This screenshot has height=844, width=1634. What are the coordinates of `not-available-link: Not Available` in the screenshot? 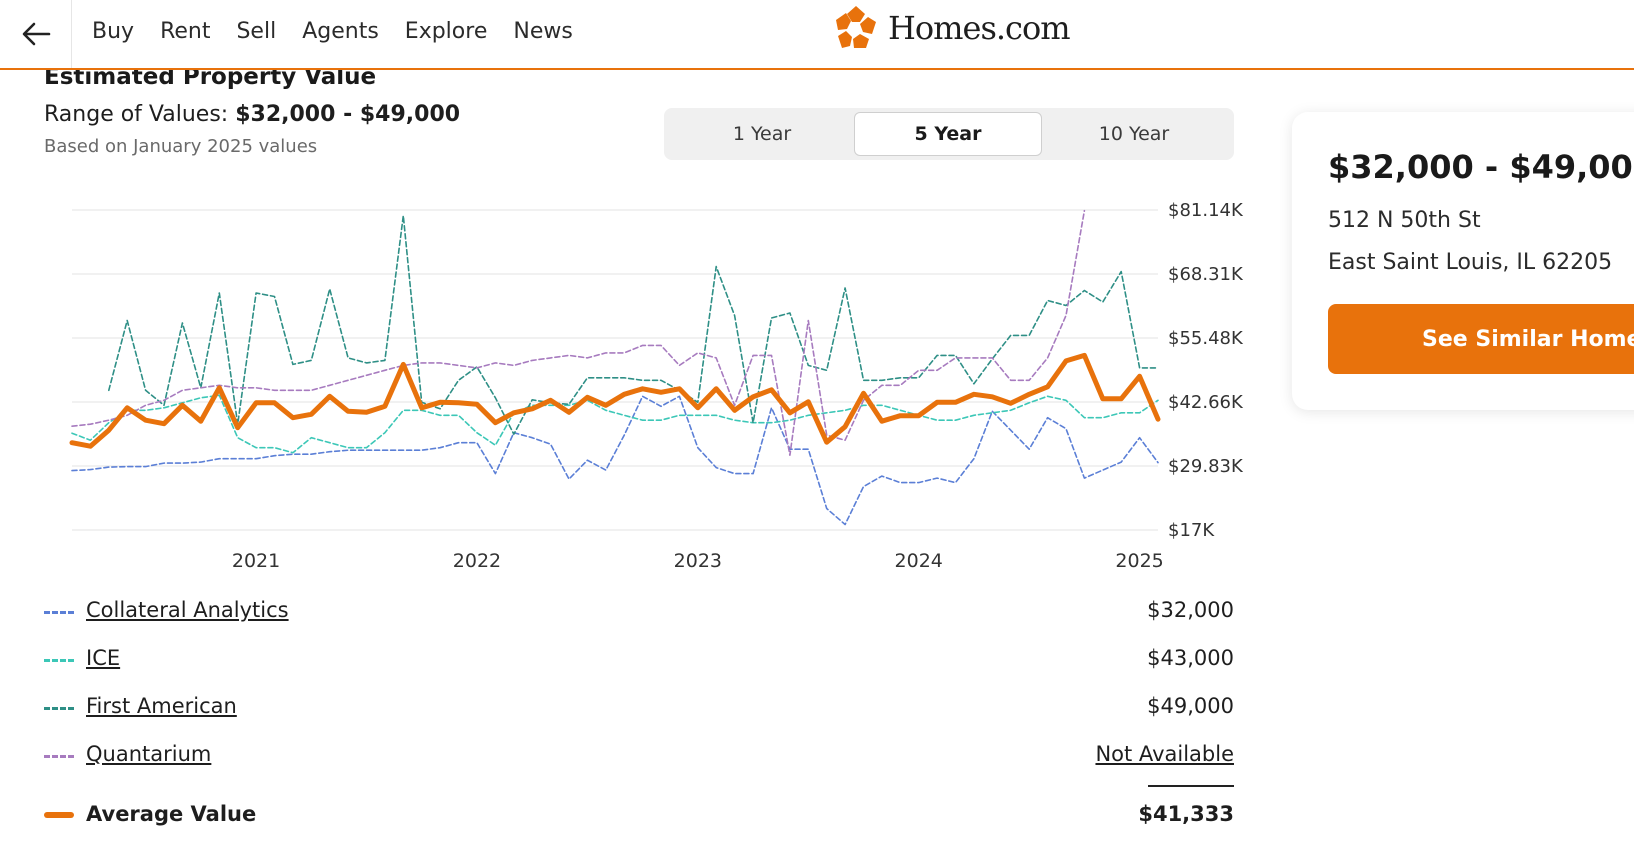 It's located at (1164, 754).